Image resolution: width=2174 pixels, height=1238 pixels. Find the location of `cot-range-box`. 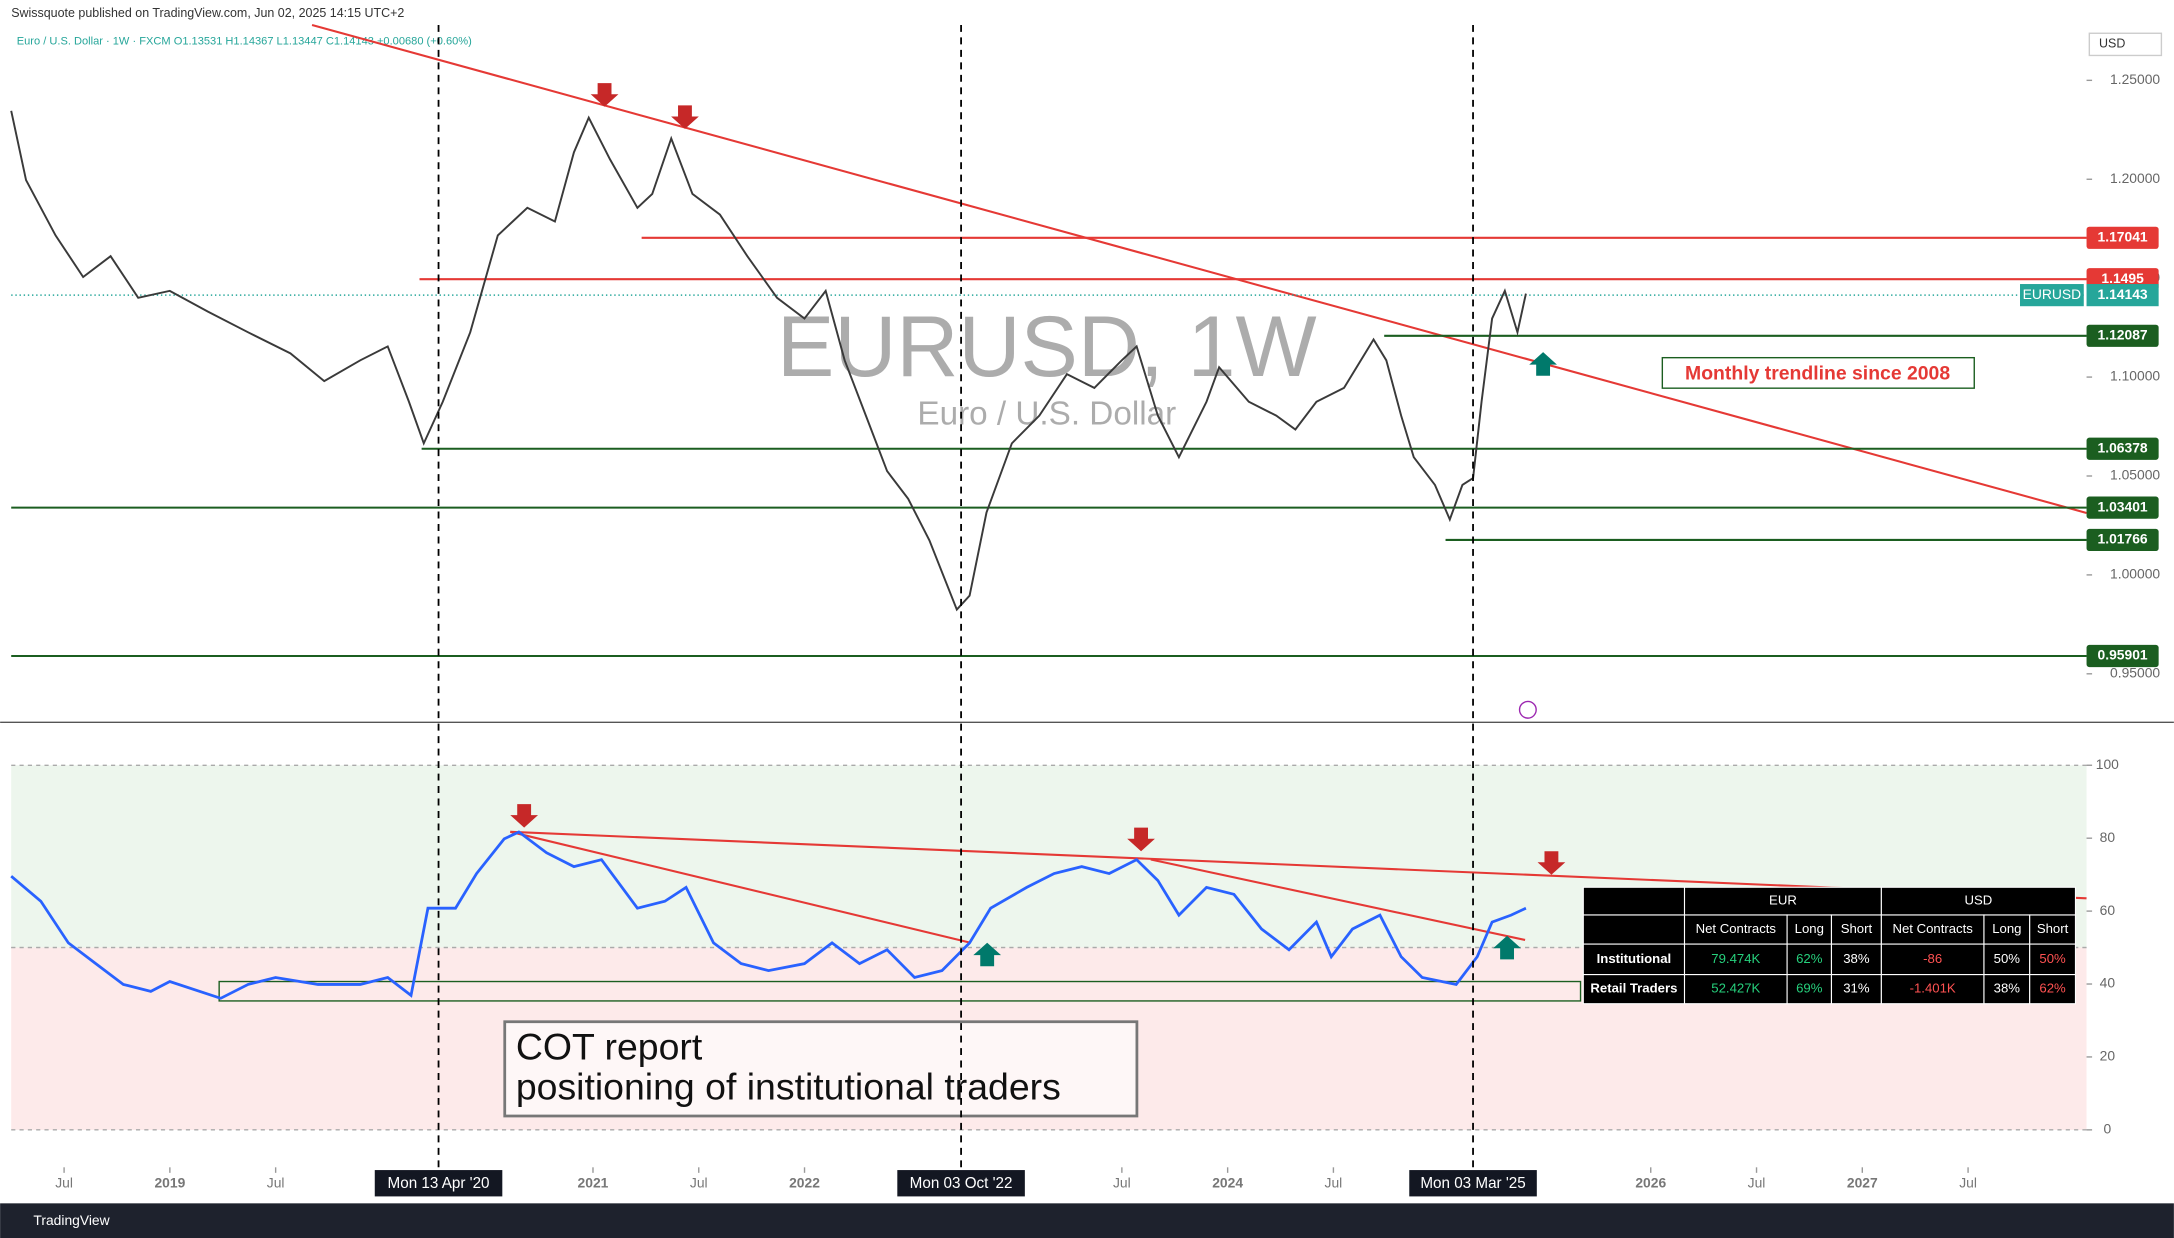

cot-range-box is located at coordinates (900, 991).